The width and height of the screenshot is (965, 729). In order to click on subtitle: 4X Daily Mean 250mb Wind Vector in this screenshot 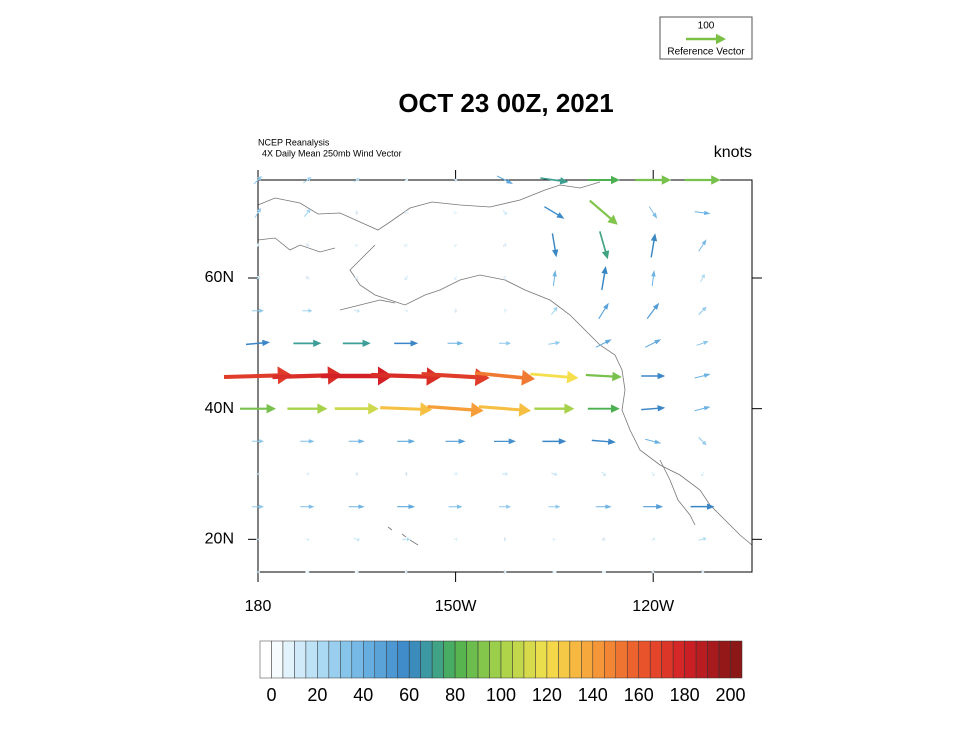, I will do `click(332, 153)`.